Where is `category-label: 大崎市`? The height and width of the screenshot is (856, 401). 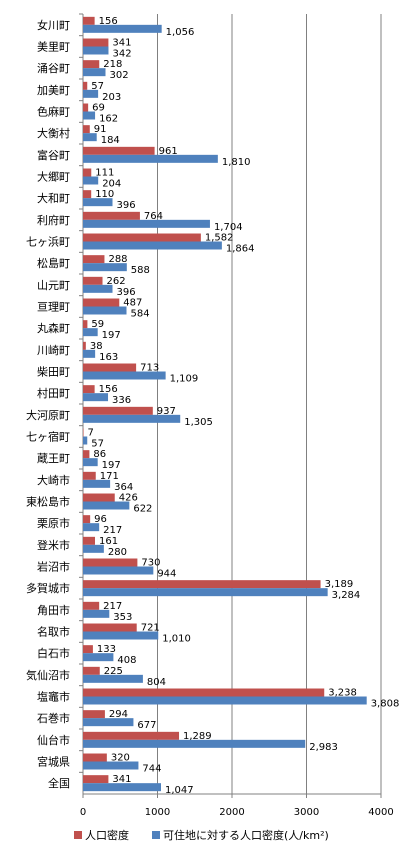
category-label: 大崎市 is located at coordinates (53, 480).